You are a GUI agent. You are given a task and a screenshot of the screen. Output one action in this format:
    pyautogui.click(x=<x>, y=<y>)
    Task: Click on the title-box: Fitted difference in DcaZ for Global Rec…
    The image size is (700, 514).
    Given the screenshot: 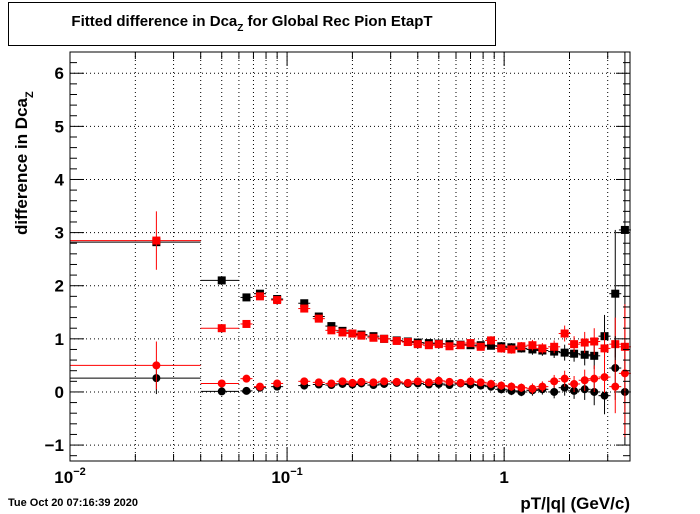 What is the action you would take?
    pyautogui.click(x=252, y=24)
    